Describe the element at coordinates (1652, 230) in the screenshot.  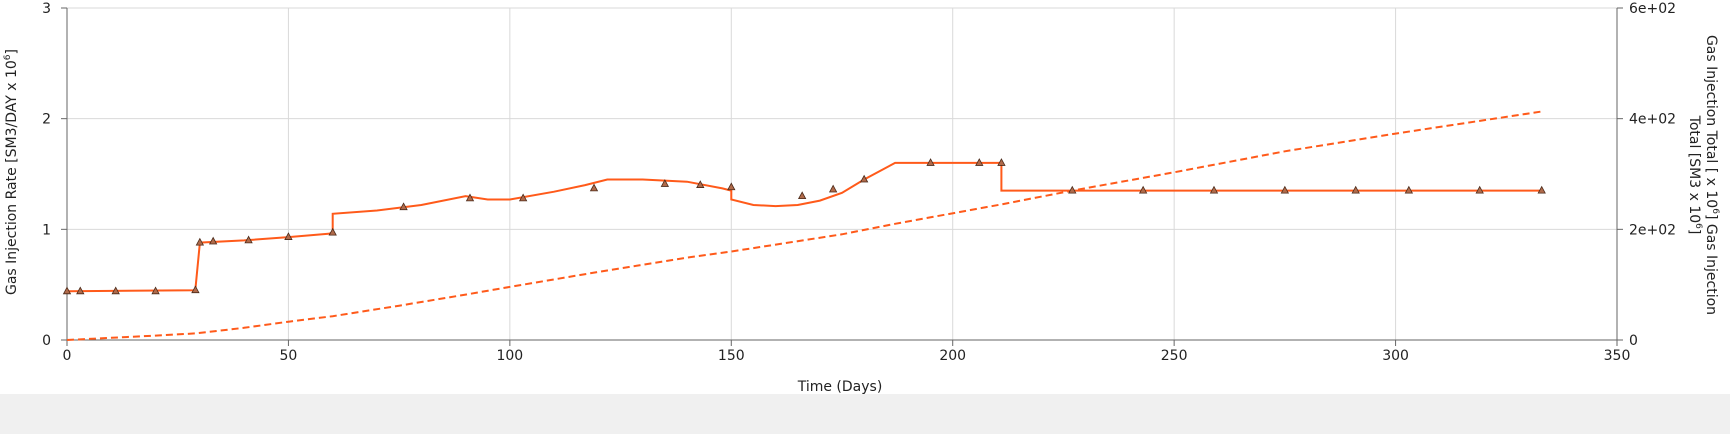
I see `y2-tick-label: 2e+02` at that location.